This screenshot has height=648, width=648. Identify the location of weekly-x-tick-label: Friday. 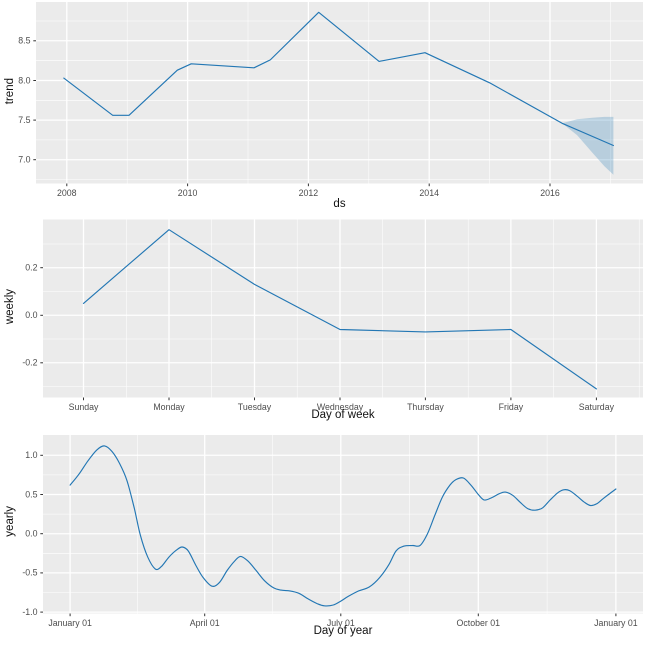
(511, 407).